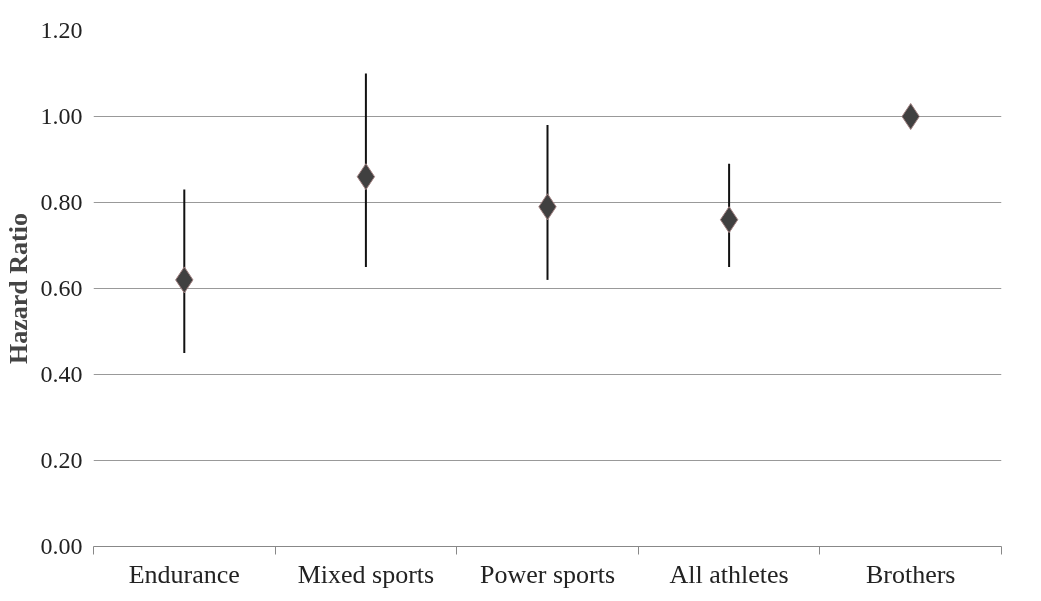 This screenshot has height=601, width=1041. What do you see at coordinates (18, 288) in the screenshot?
I see `y-axis-title: Hazard Ratio` at bounding box center [18, 288].